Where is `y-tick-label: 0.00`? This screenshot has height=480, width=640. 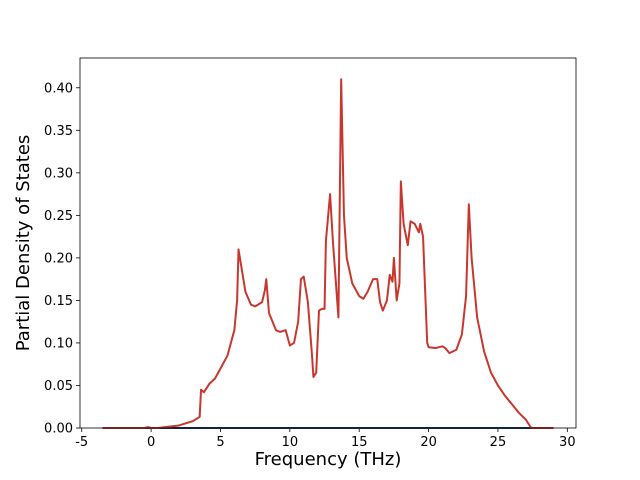
y-tick-label: 0.00 is located at coordinates (58, 429).